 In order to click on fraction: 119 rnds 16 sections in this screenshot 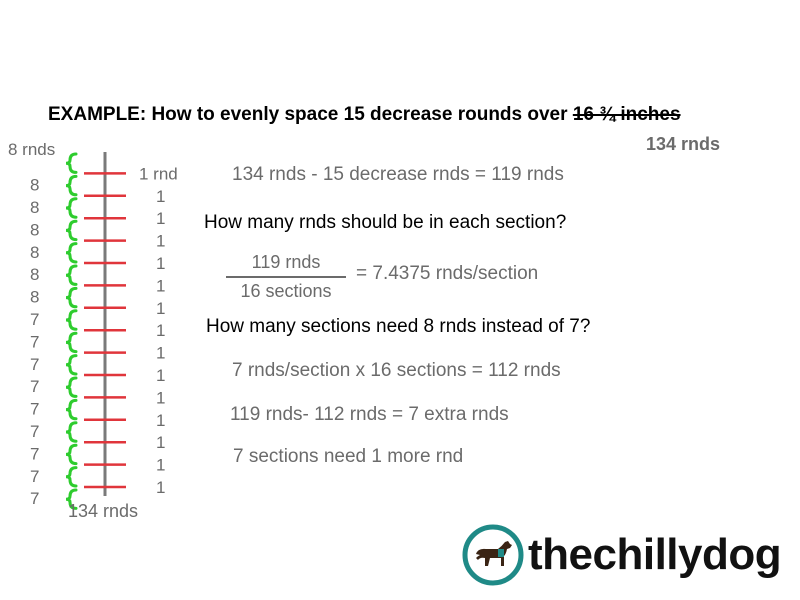, I will do `click(286, 277)`.